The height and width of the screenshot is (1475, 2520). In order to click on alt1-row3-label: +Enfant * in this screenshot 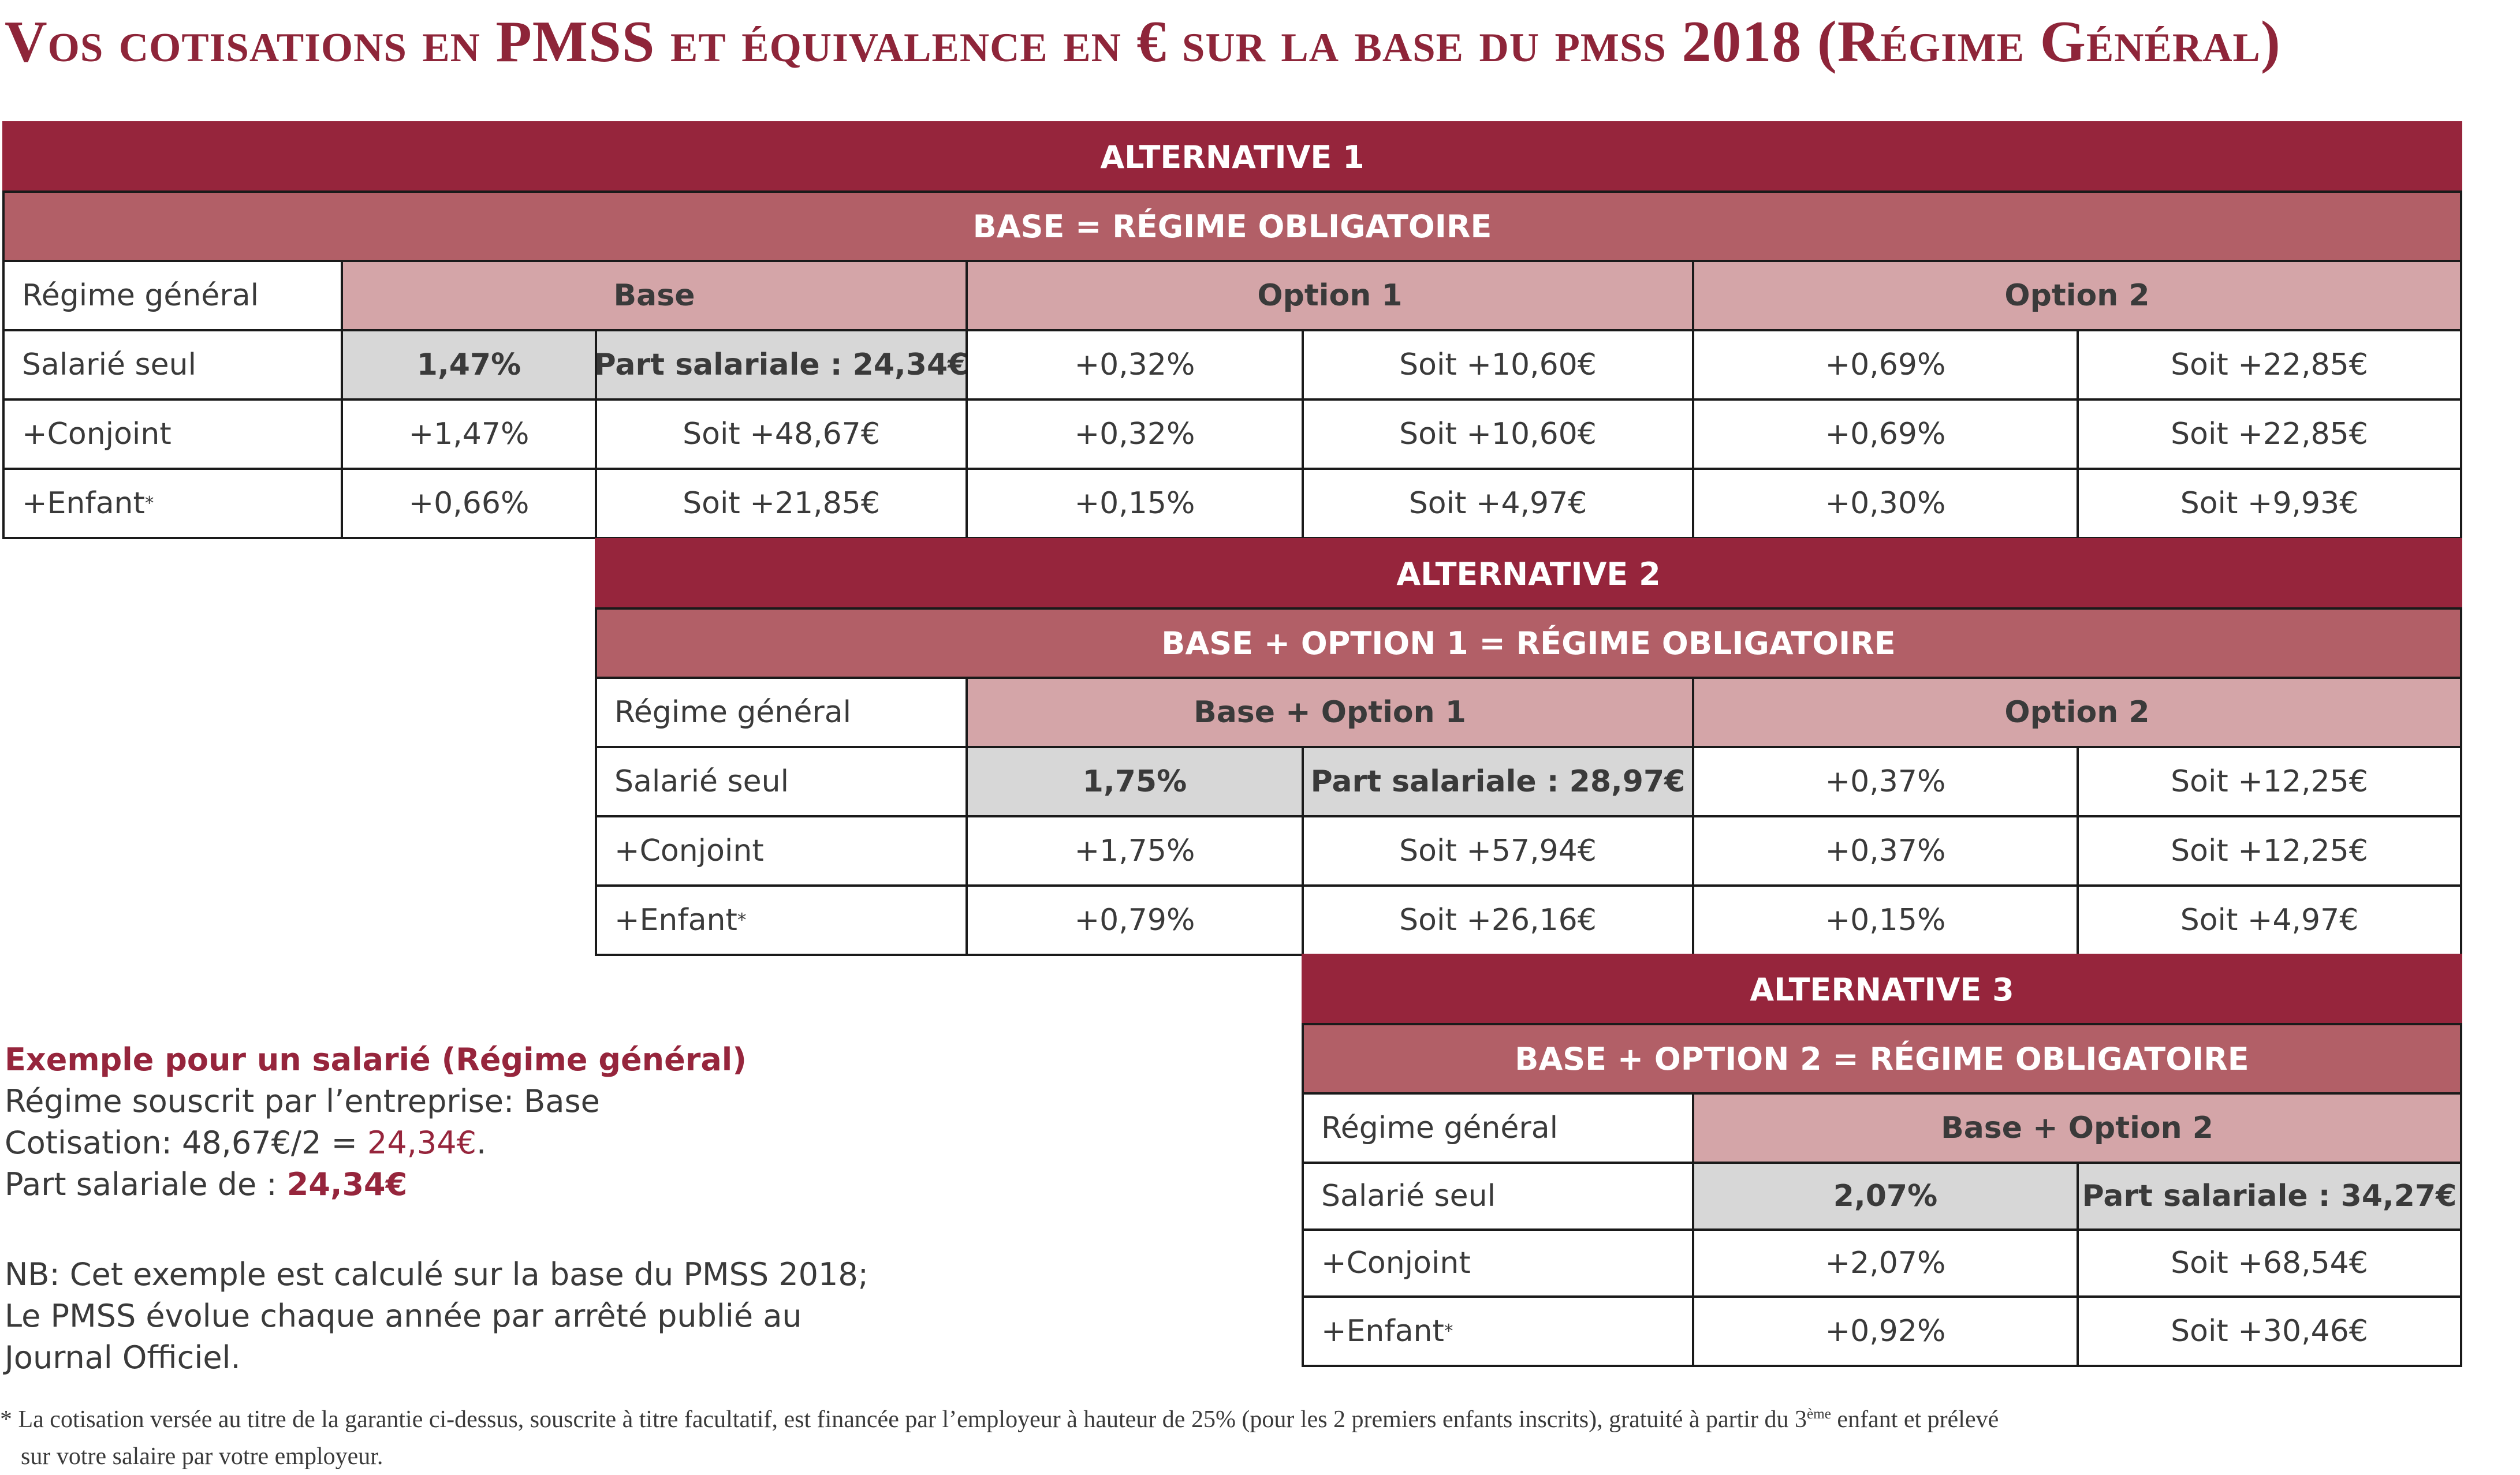, I will do `click(173, 503)`.